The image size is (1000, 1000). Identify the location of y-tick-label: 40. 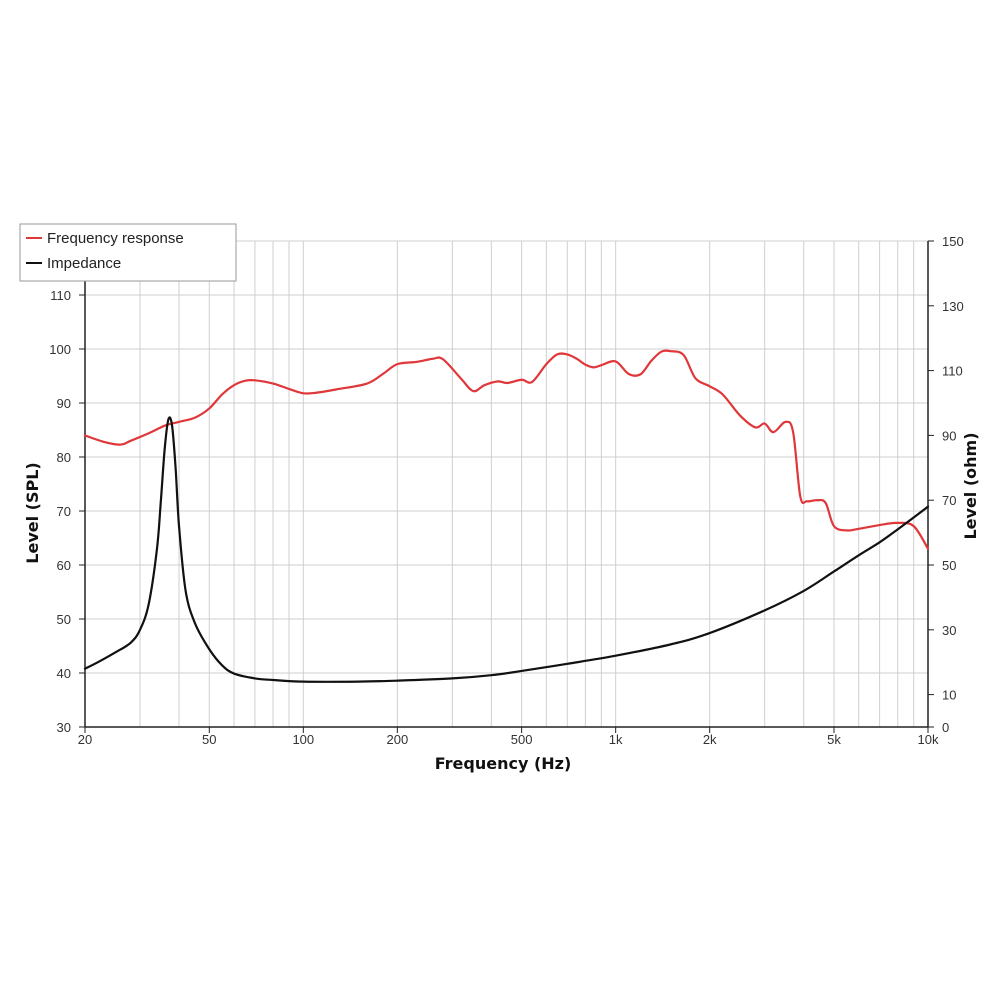
(64, 673).